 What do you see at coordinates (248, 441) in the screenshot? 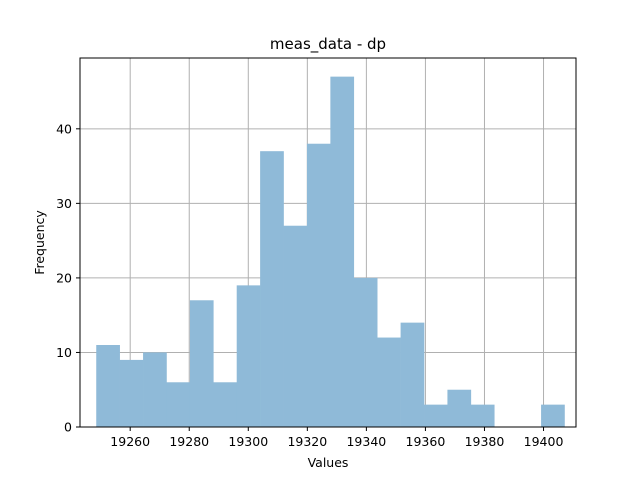
I see `x-tick-label: 19300` at bounding box center [248, 441].